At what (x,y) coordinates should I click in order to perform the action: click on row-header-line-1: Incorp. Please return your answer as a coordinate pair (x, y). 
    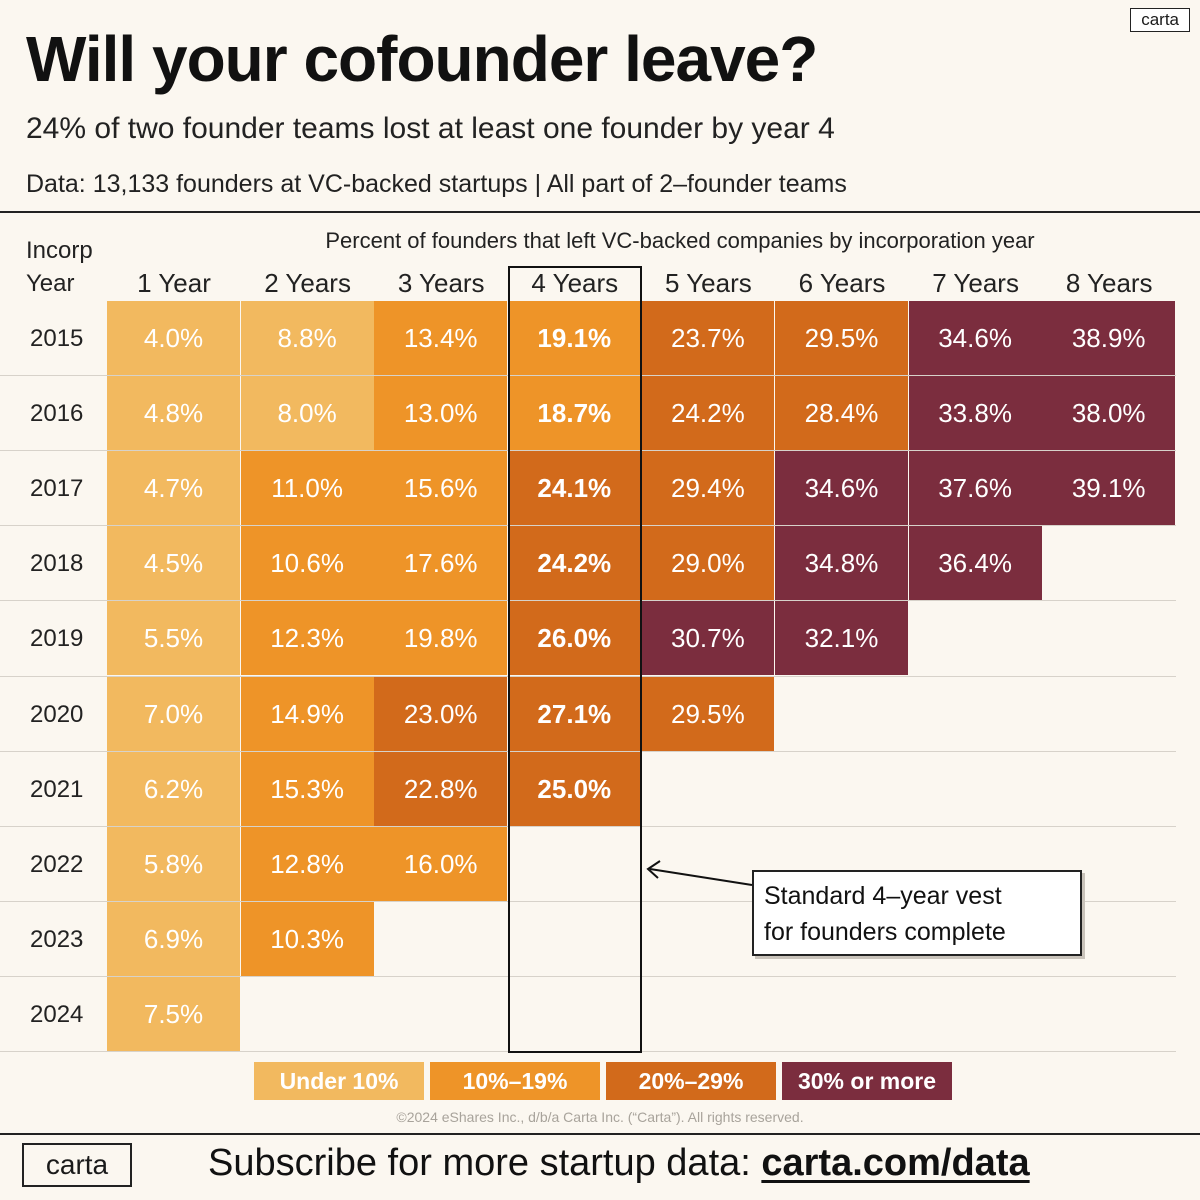
    Looking at the image, I should click on (59, 250).